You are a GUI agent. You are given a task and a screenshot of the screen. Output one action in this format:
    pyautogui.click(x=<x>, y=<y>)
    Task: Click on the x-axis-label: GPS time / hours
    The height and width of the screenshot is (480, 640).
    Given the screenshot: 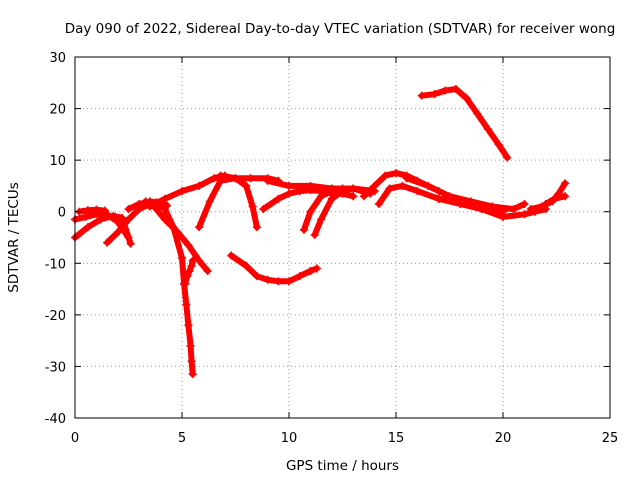 What is the action you would take?
    pyautogui.click(x=342, y=466)
    